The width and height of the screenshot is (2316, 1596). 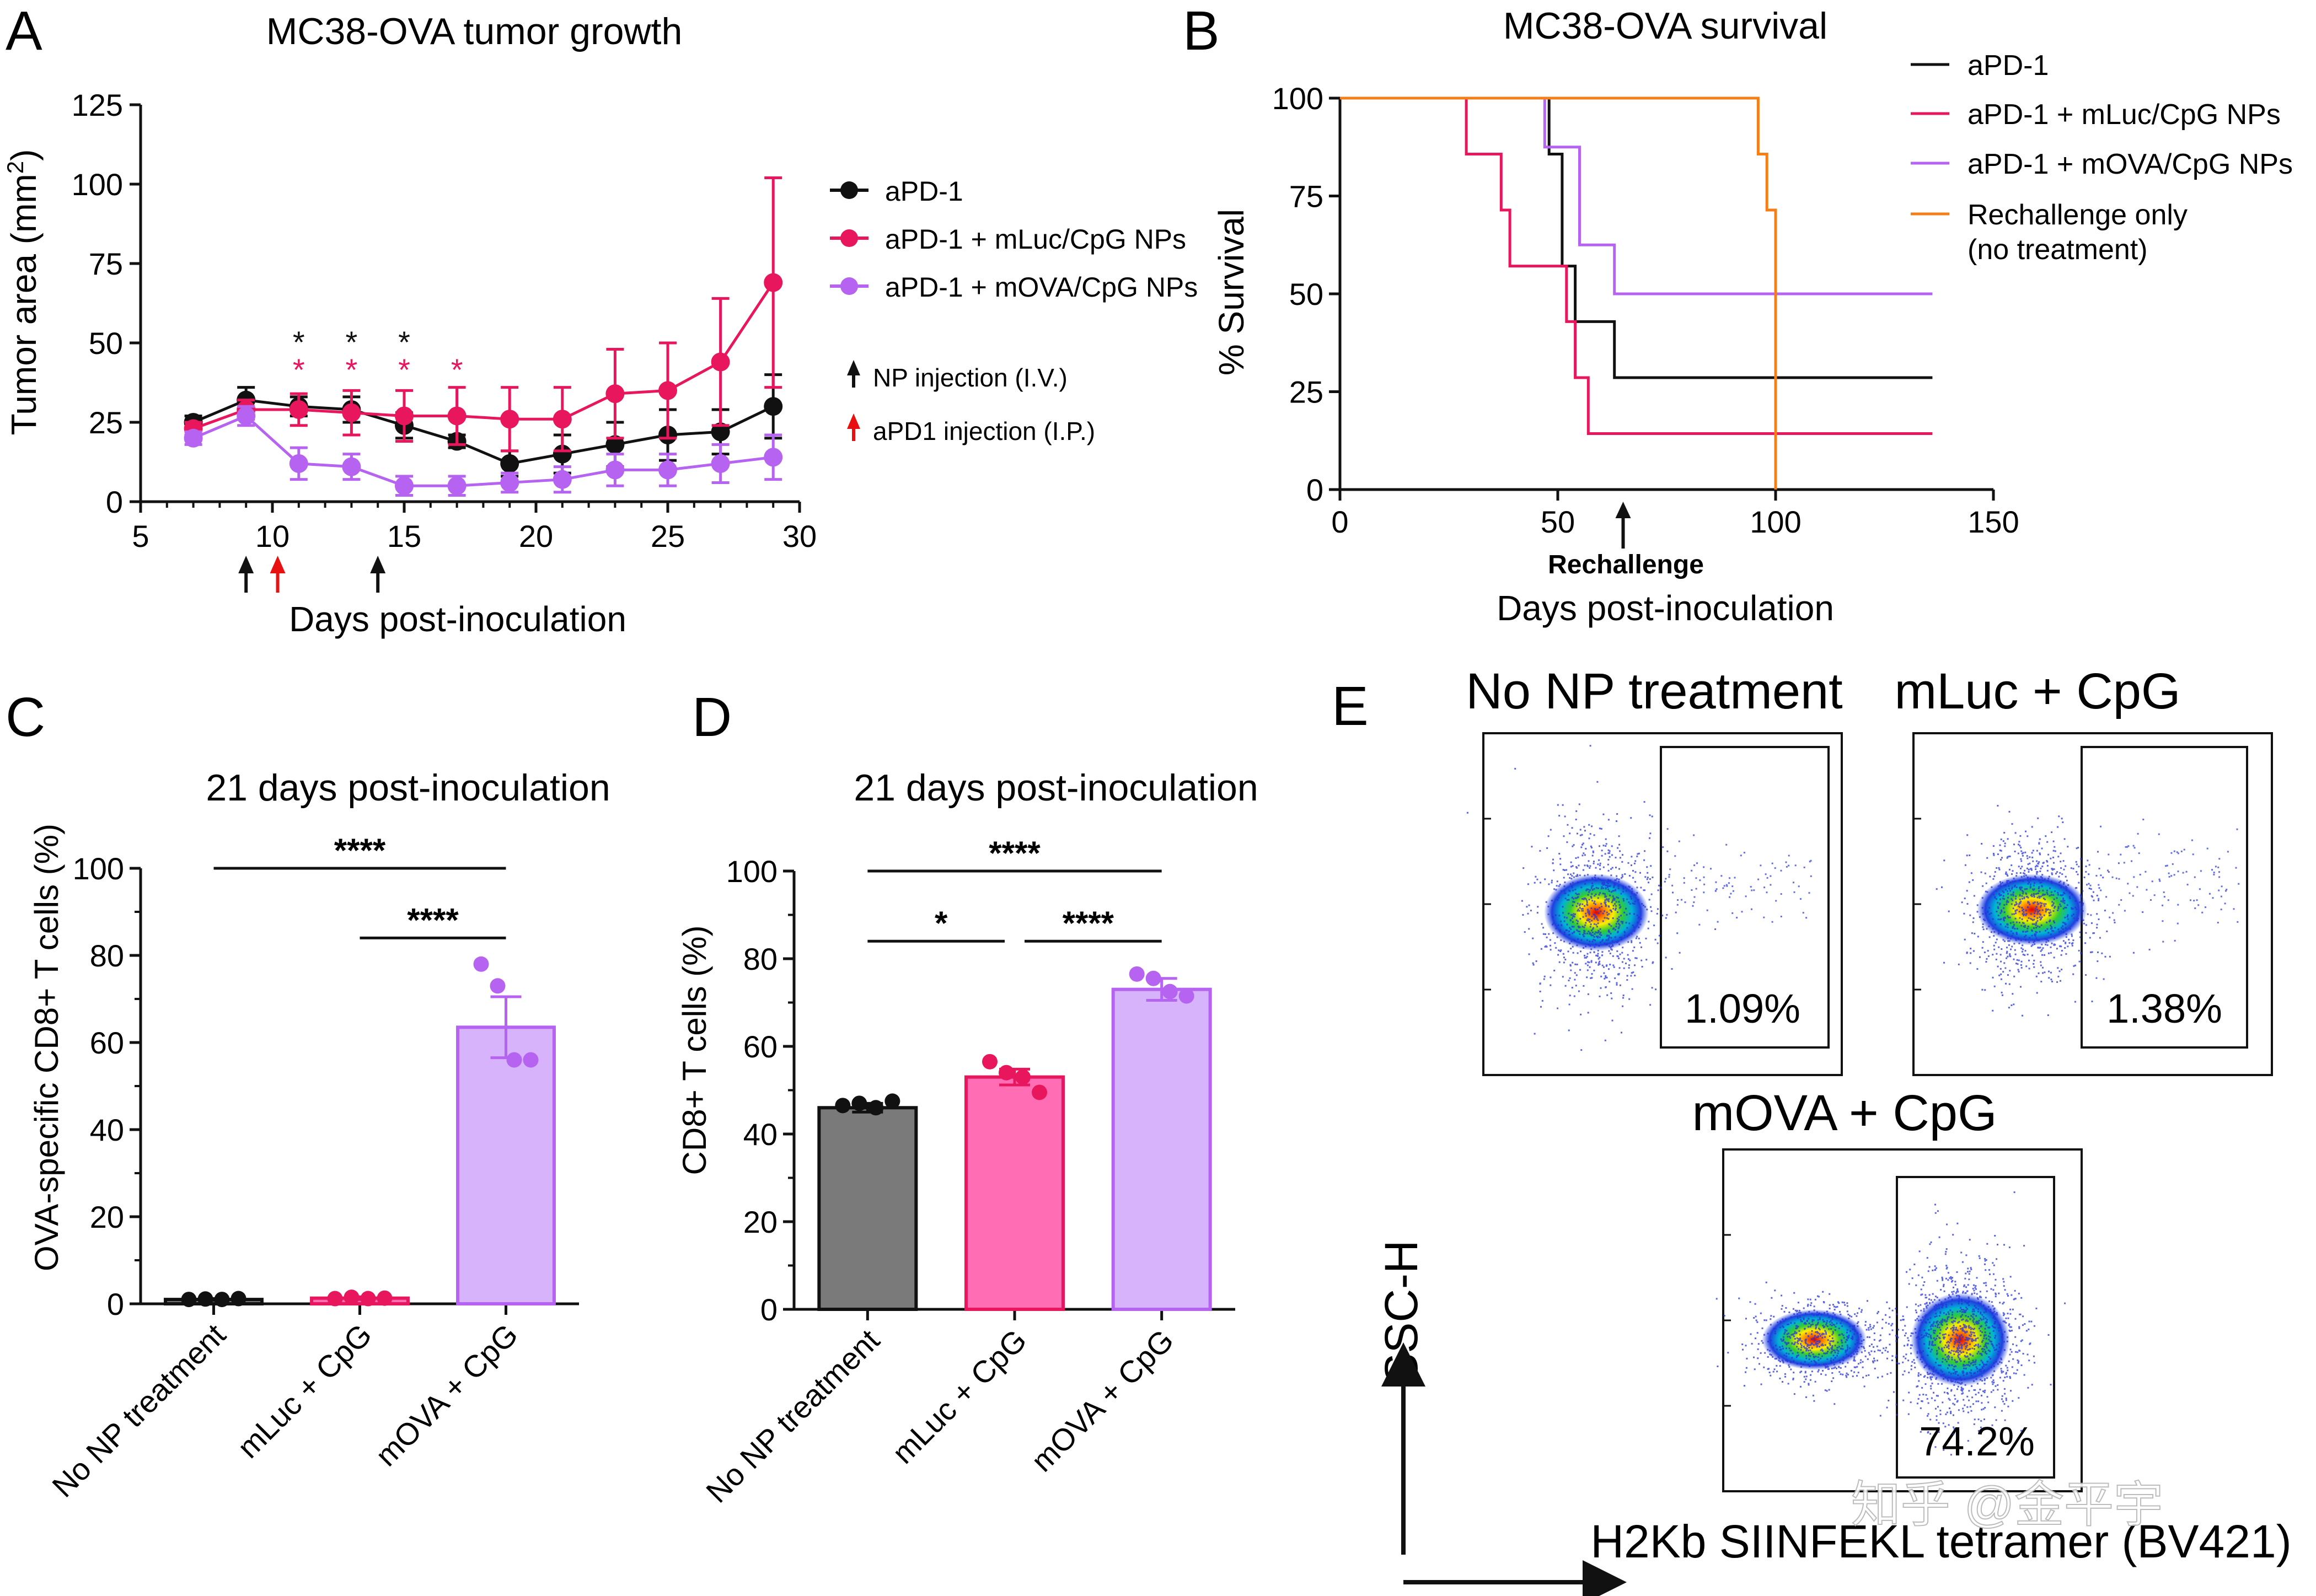 What do you see at coordinates (1654, 904) in the screenshot?
I see `flow-plot-no-np: 1.09%` at bounding box center [1654, 904].